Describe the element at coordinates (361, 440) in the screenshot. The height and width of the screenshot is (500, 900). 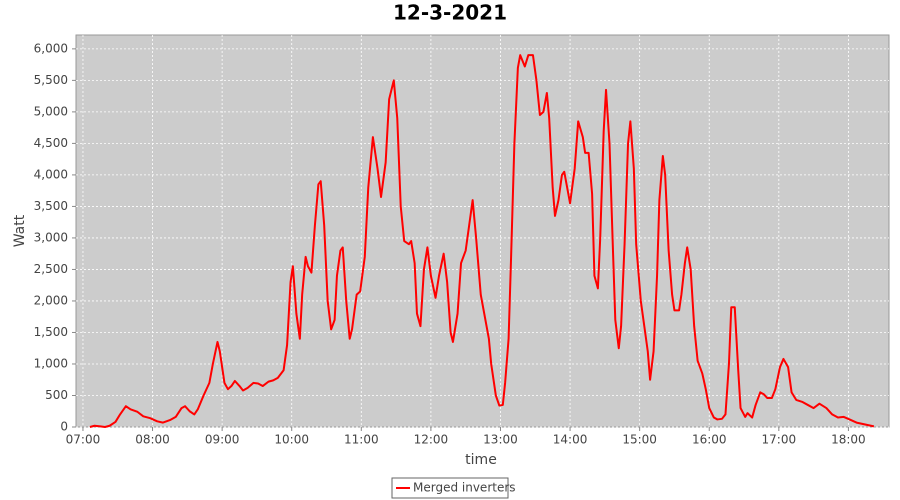
I see `x-tick-label: 11:00` at that location.